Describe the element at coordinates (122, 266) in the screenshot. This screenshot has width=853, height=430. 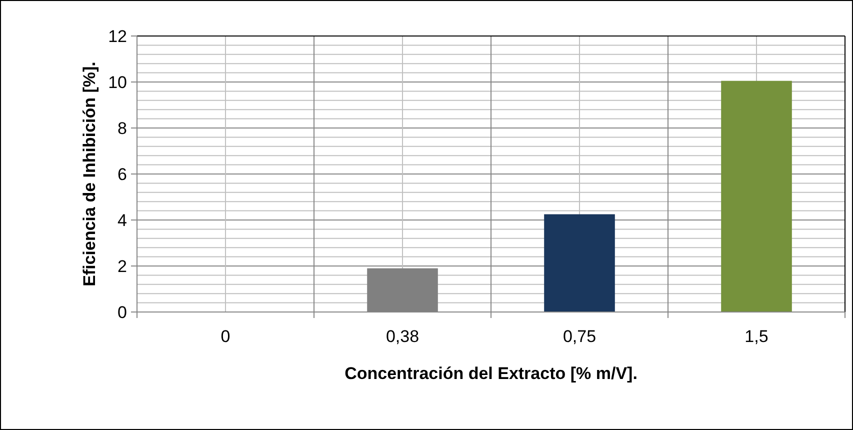
I see `y-tick-label: 2` at that location.